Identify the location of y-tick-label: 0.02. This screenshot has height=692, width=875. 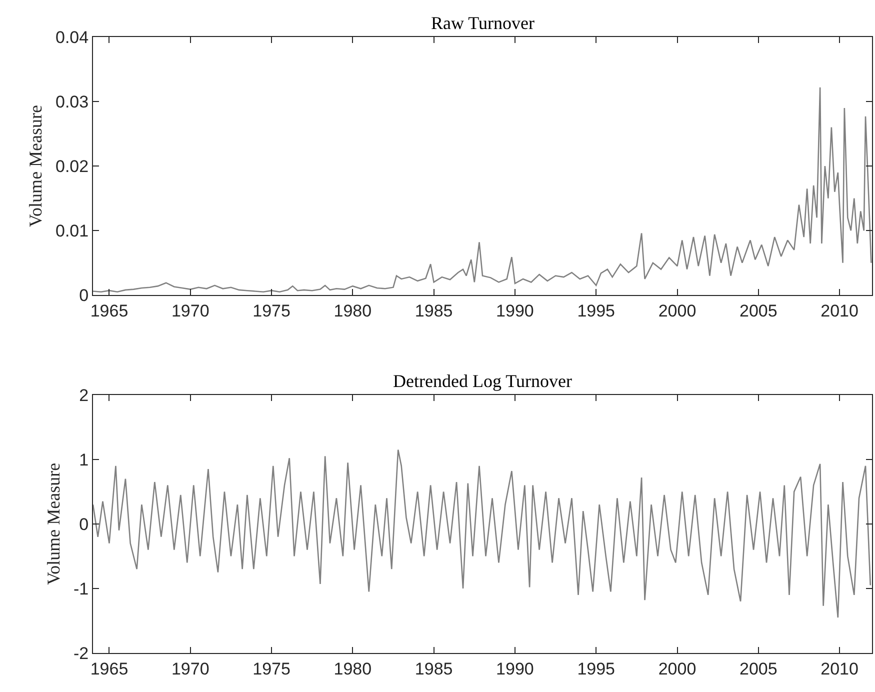
(72, 166).